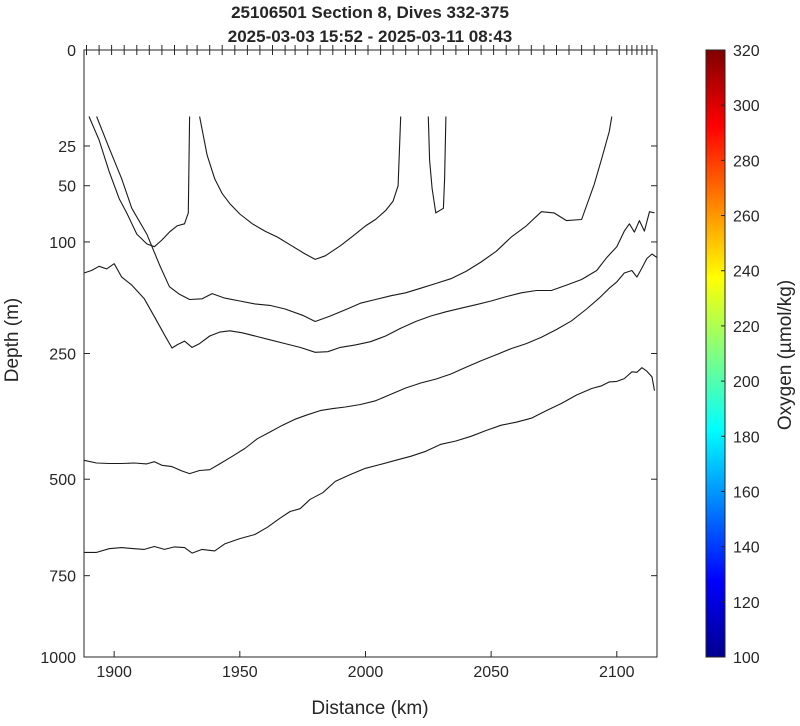 The image size is (800, 726). Describe the element at coordinates (366, 672) in the screenshot. I see `x-tick-label: 2000` at that location.